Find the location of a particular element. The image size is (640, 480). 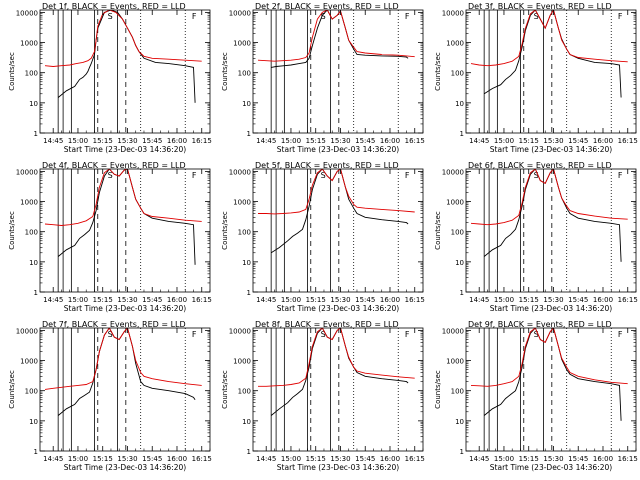

panel-title: Det 2f, BLACK = Events, RED = LLD is located at coordinates (327, 6).